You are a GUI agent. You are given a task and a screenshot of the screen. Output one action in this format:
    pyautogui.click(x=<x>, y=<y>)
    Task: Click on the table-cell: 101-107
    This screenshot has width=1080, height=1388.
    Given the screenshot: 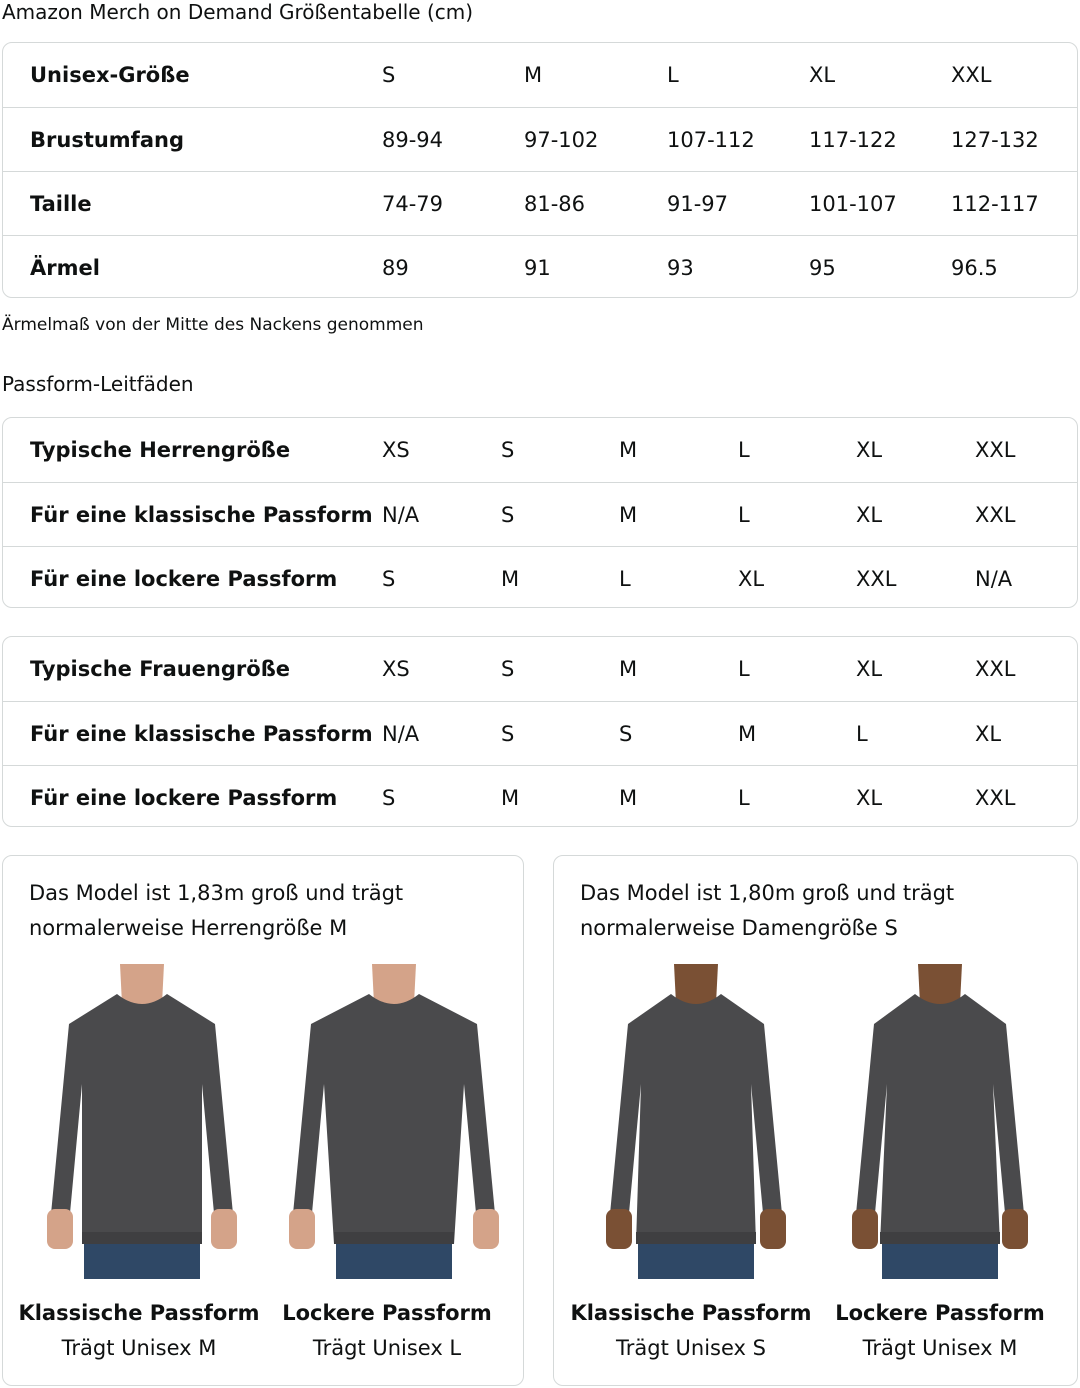 What is the action you would take?
    pyautogui.click(x=853, y=203)
    